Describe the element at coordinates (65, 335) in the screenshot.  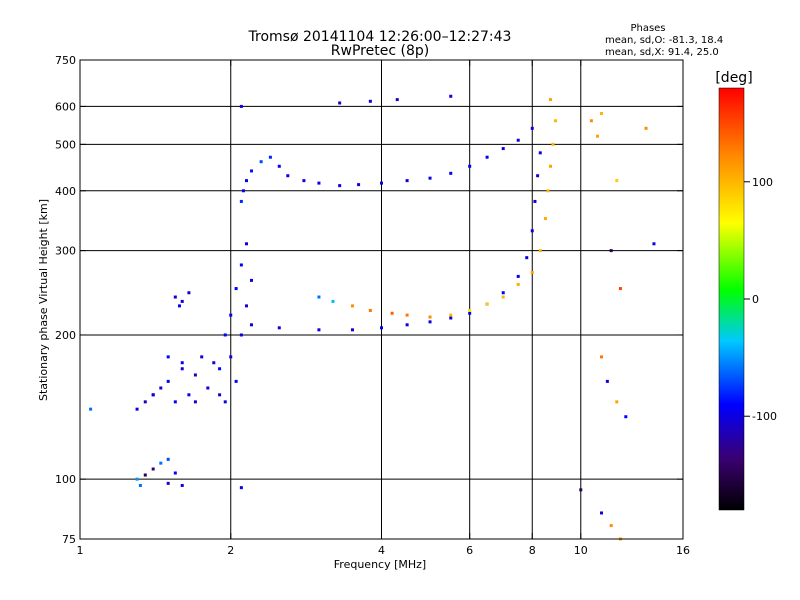
I see `y-tick-label: 200` at that location.